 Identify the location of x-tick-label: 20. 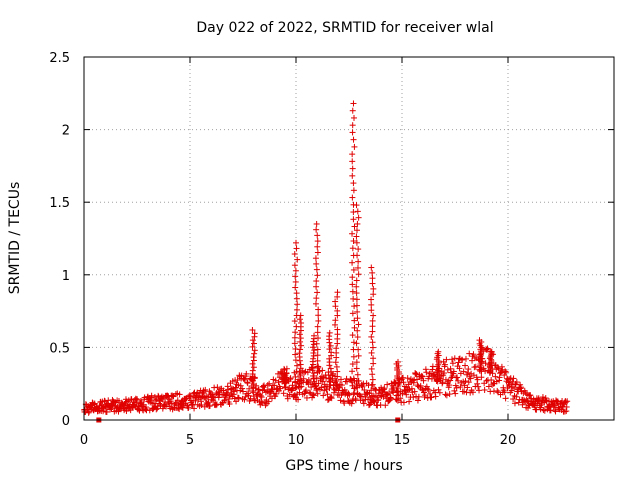
(508, 440).